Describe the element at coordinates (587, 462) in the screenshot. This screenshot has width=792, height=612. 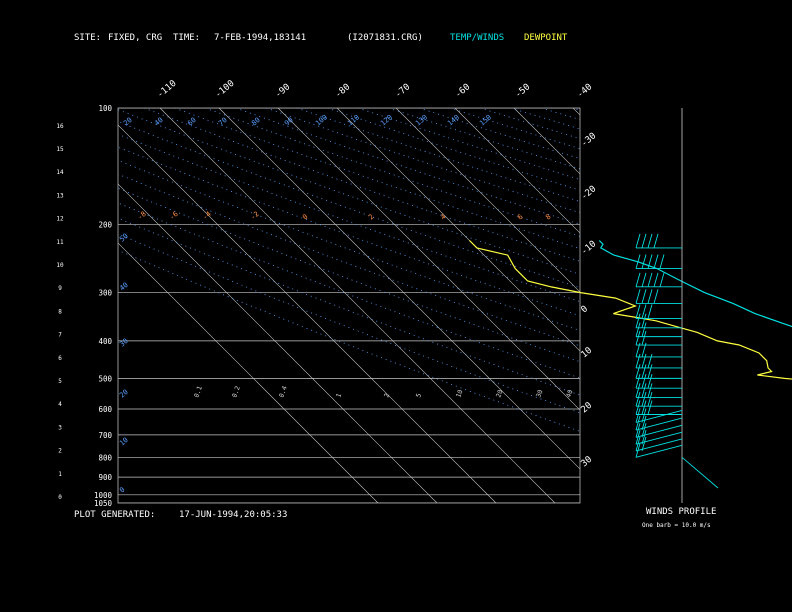
I see `right-temp-label: 30` at that location.